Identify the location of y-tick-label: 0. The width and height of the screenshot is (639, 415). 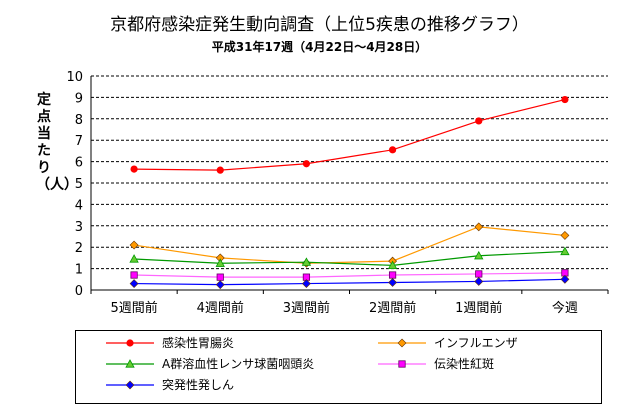
(79, 291).